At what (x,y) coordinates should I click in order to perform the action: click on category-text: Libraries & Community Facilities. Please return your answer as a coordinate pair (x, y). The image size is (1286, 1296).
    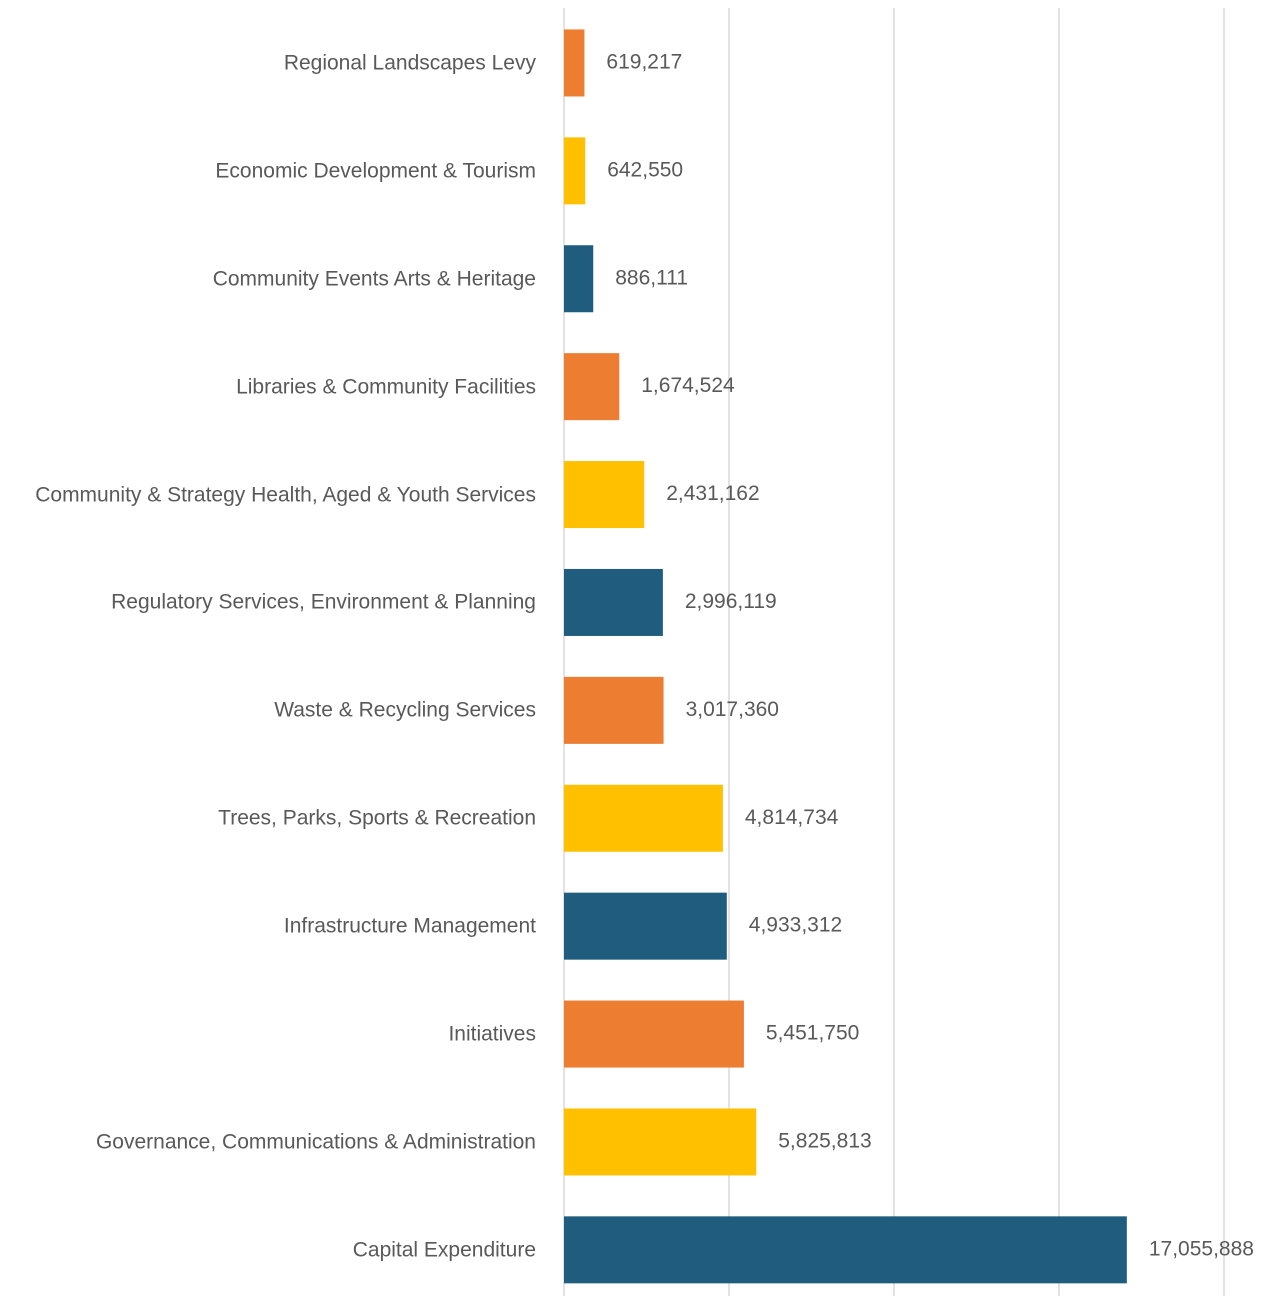
    Looking at the image, I should click on (386, 387).